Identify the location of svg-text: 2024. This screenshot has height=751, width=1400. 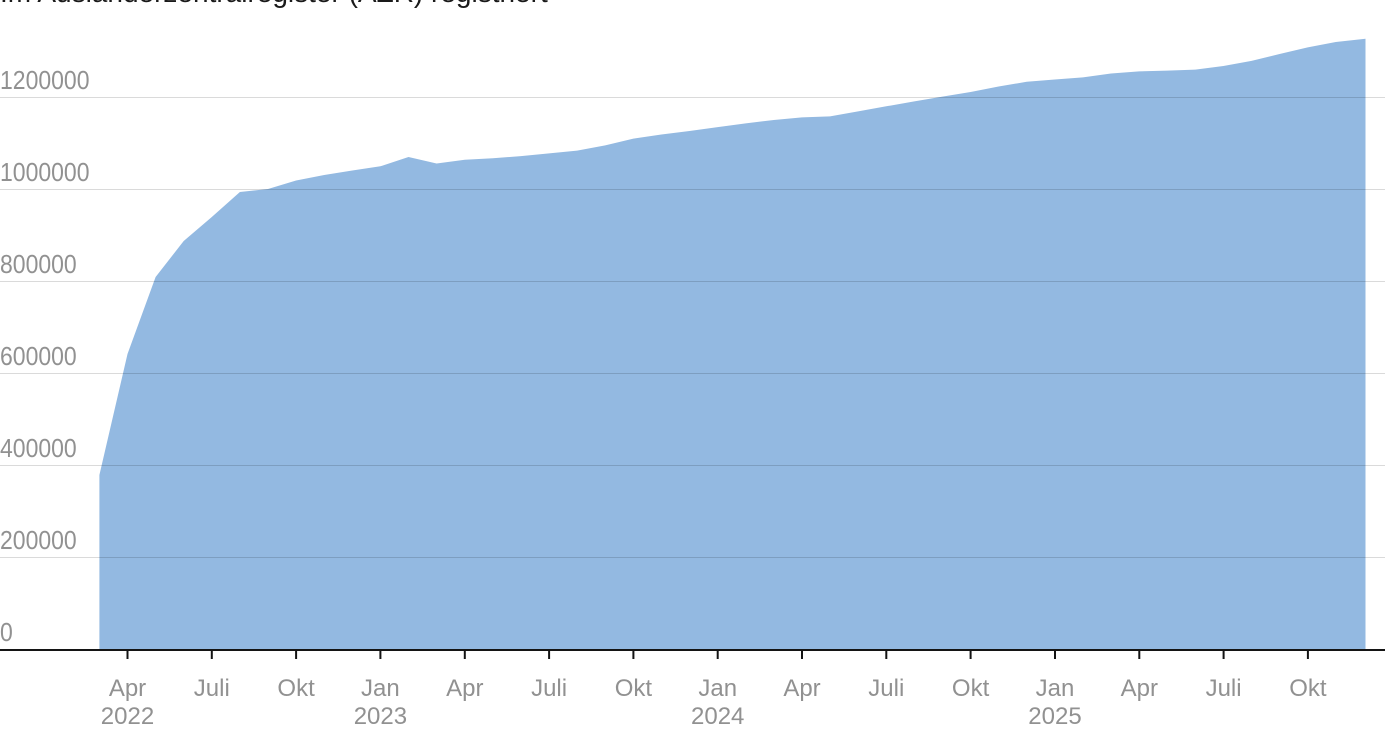
(717, 716).